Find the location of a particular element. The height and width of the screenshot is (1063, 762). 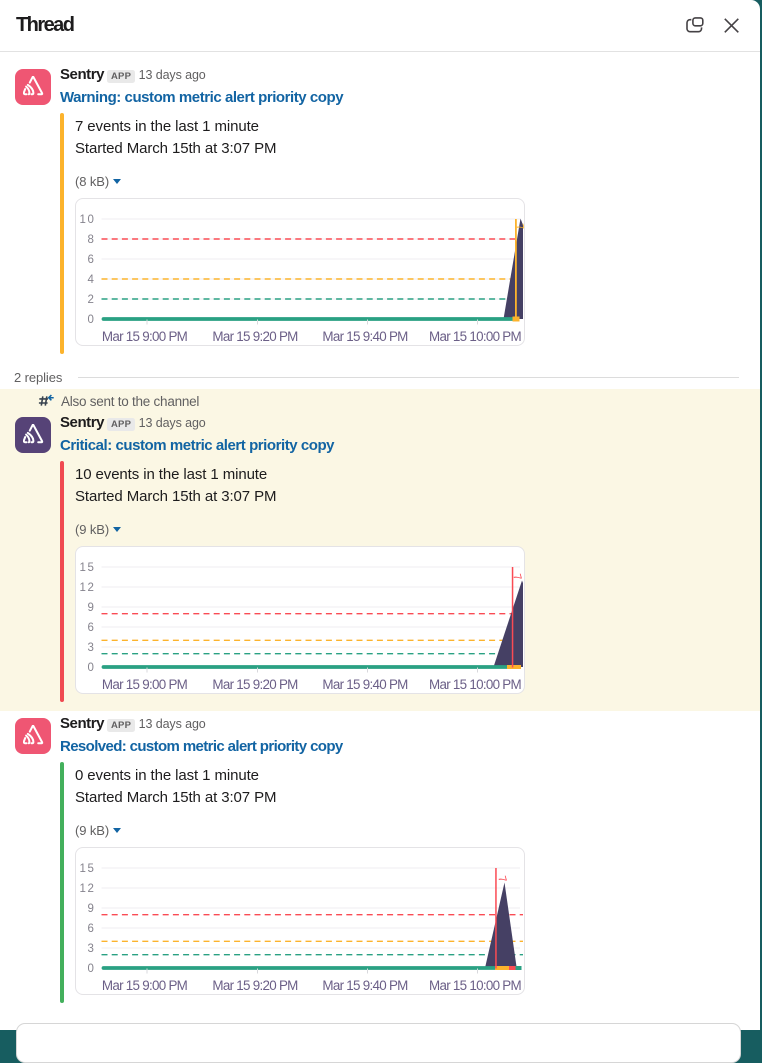

svg-text: 2 is located at coordinates (91, 300).